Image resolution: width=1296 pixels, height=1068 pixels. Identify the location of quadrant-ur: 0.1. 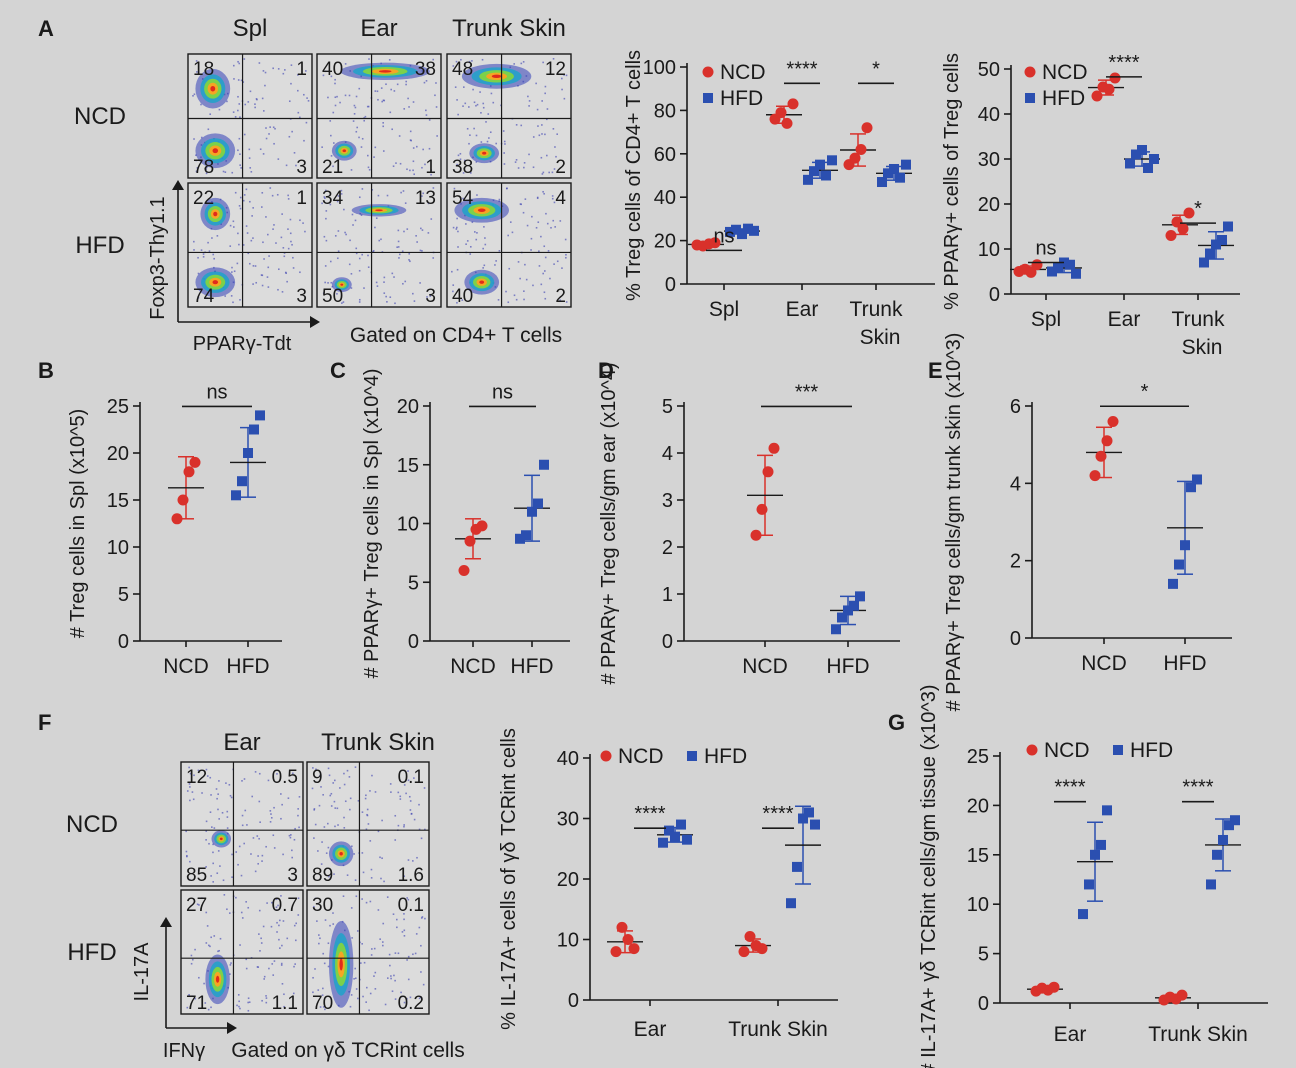
(411, 777).